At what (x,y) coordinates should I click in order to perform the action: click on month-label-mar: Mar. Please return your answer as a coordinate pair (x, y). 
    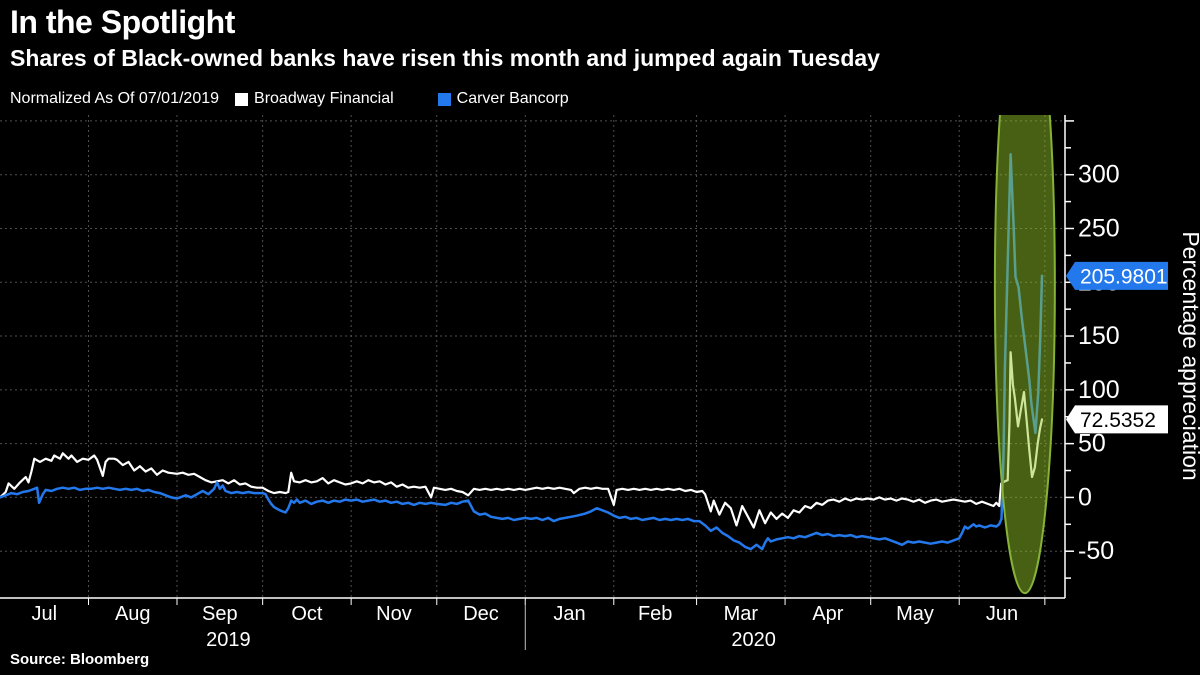
    Looking at the image, I should click on (741, 614).